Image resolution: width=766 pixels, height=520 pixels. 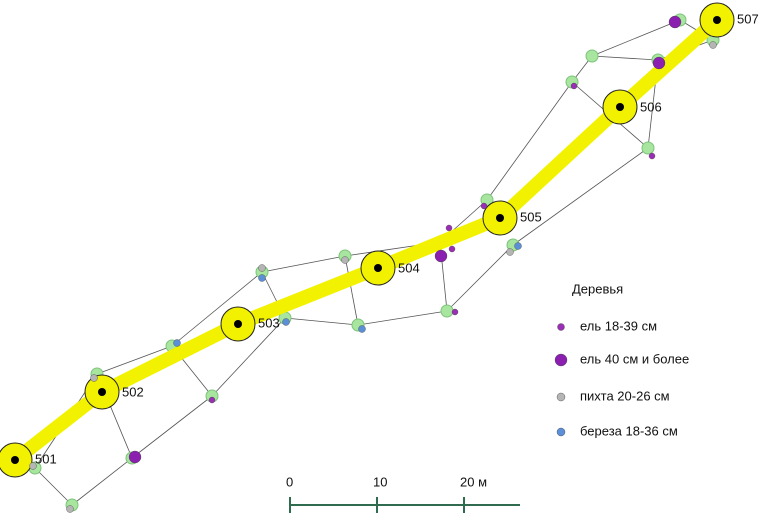 What do you see at coordinates (629, 430) in the screenshot?
I see `legend-label: береза 18-36 см` at bounding box center [629, 430].